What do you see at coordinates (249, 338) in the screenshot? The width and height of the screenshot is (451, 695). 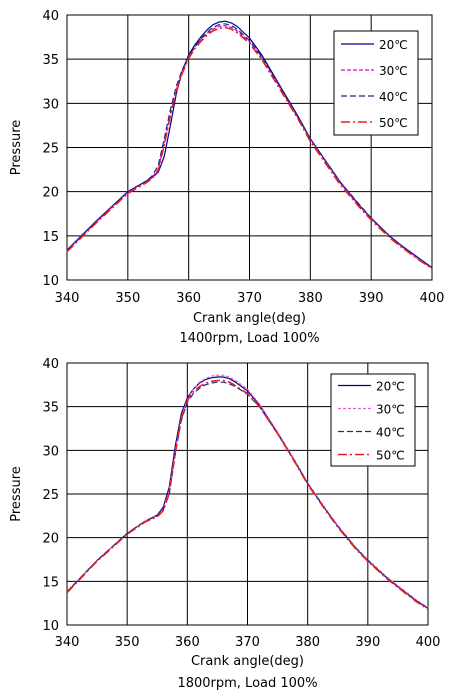 I see `chart-caption: 1400rpm, Load 100%` at bounding box center [249, 338].